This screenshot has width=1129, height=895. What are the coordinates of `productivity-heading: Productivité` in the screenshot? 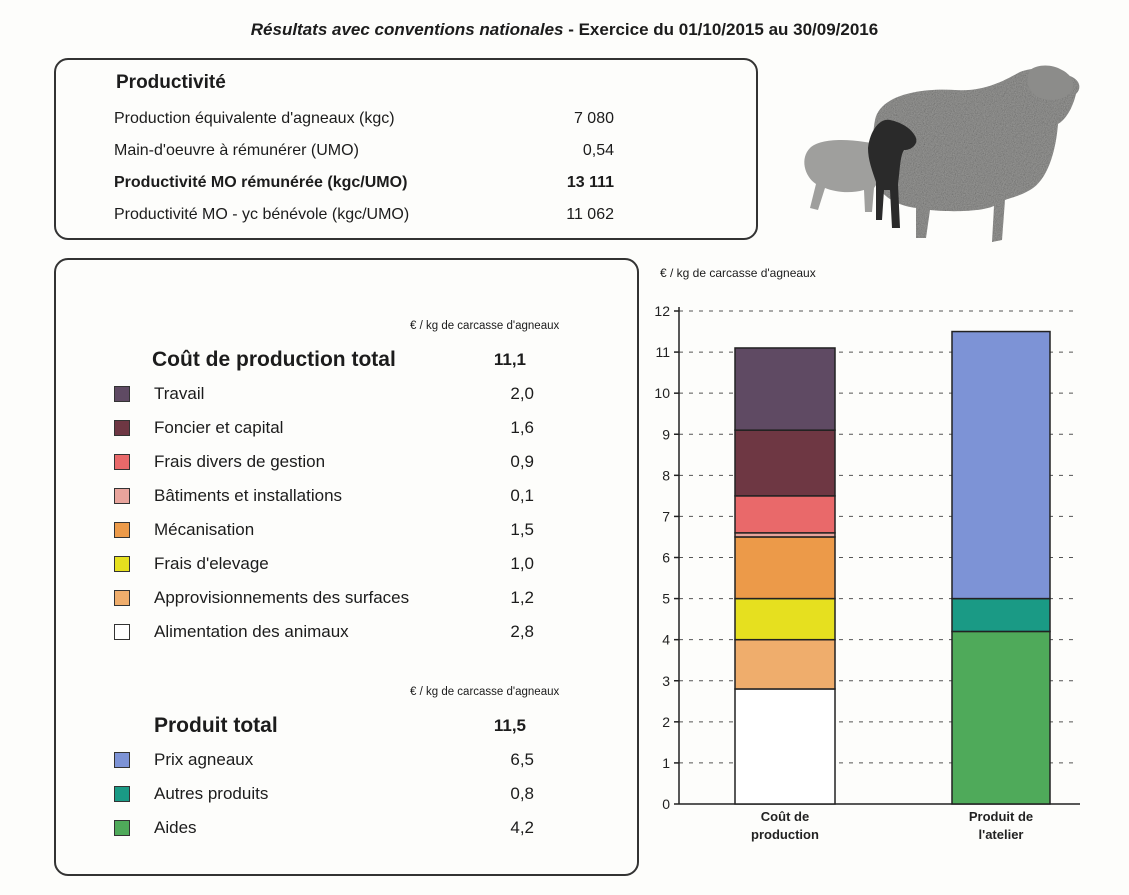 It's located at (171, 82).